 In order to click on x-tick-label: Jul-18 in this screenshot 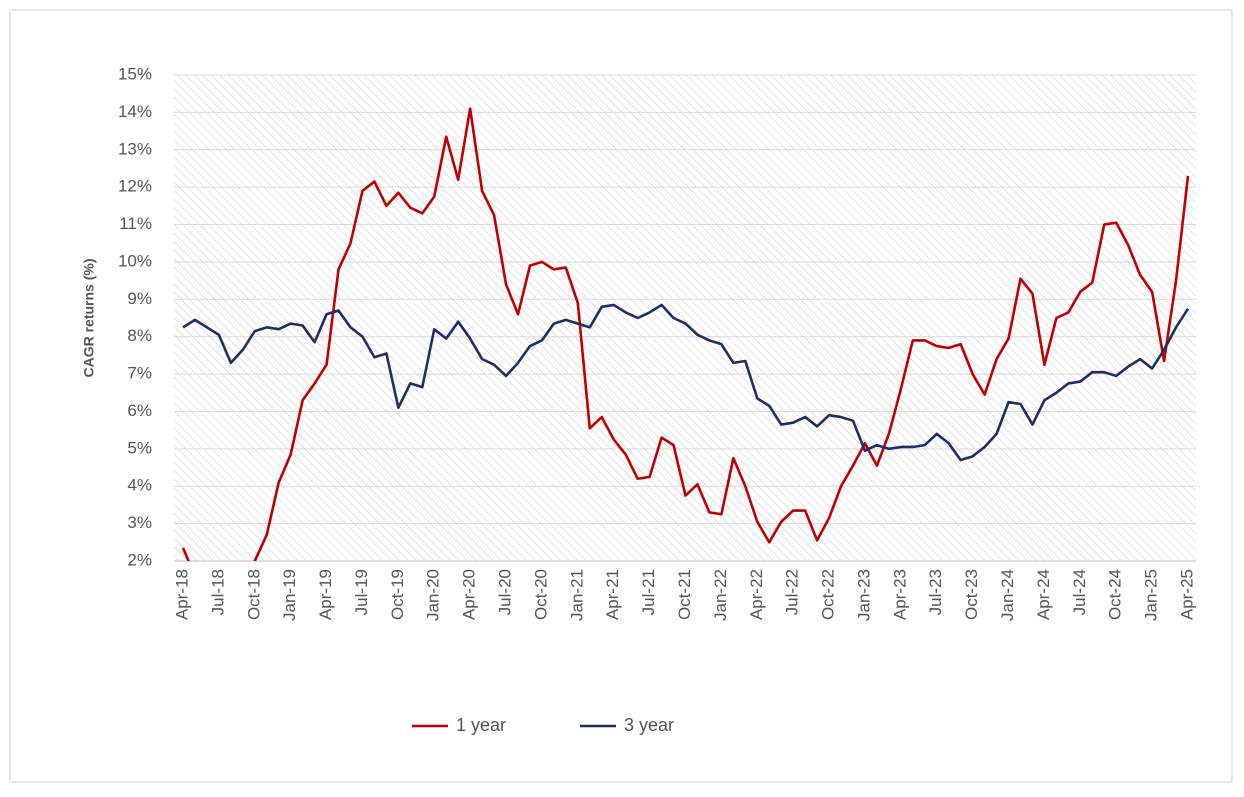, I will do `click(217, 592)`.